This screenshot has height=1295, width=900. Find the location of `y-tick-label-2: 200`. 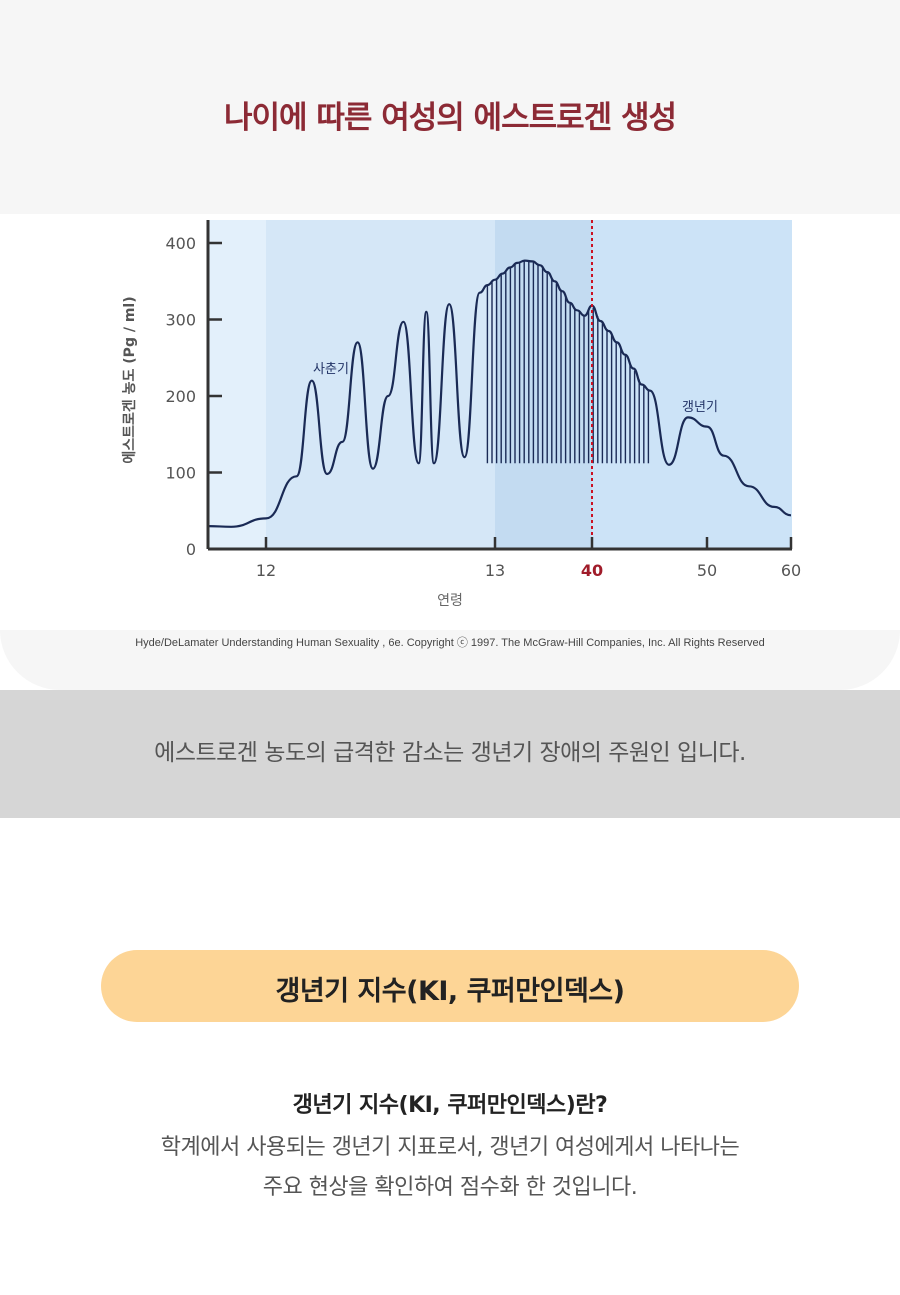

y-tick-label-2: 200 is located at coordinates (180, 396).